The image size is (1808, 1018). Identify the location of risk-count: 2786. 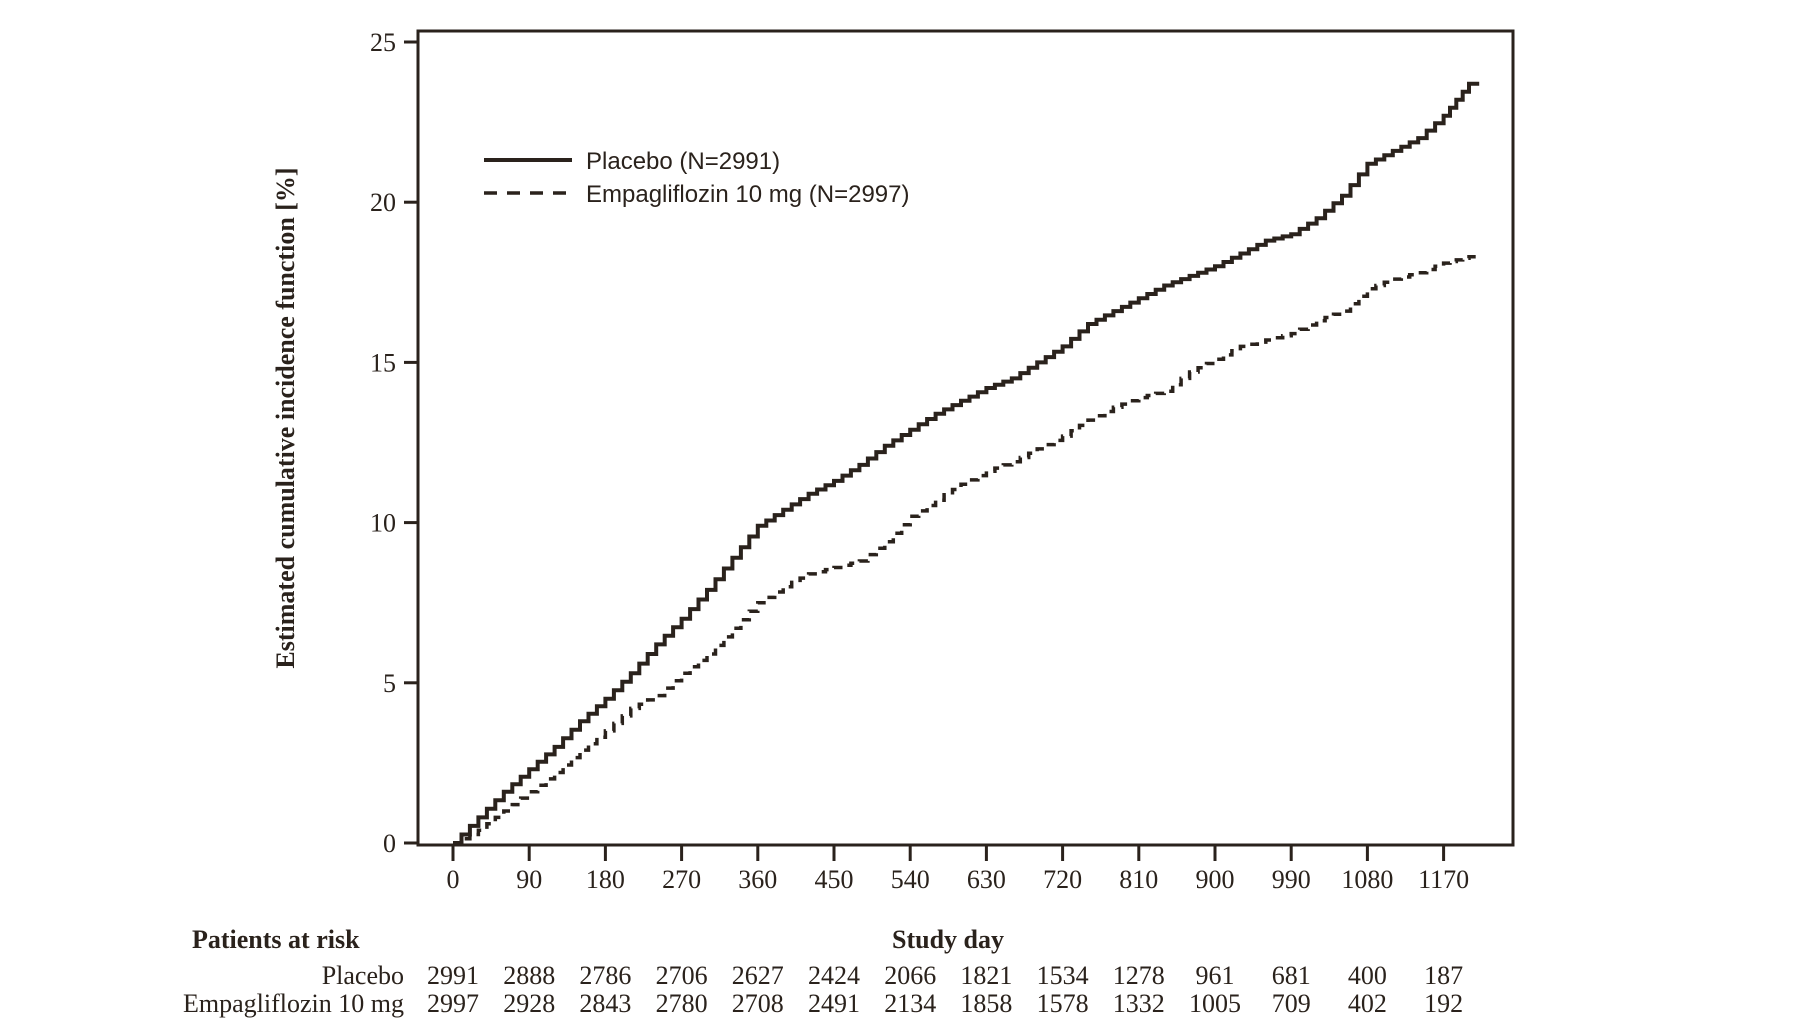
(605, 975).